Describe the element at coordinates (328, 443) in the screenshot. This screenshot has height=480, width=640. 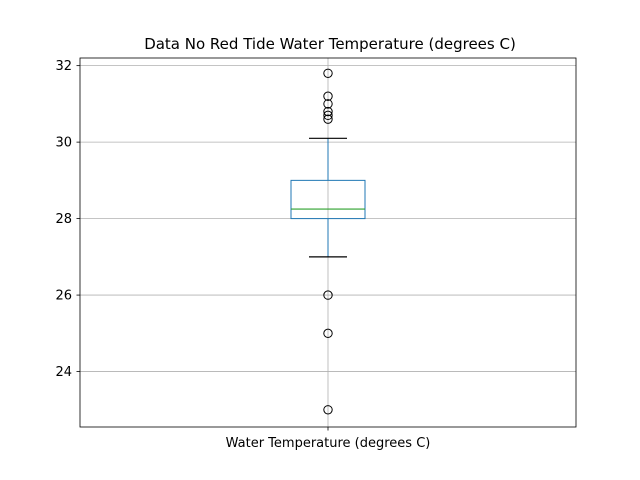
I see `x-tick-label: Water Temperature (degrees C)` at that location.